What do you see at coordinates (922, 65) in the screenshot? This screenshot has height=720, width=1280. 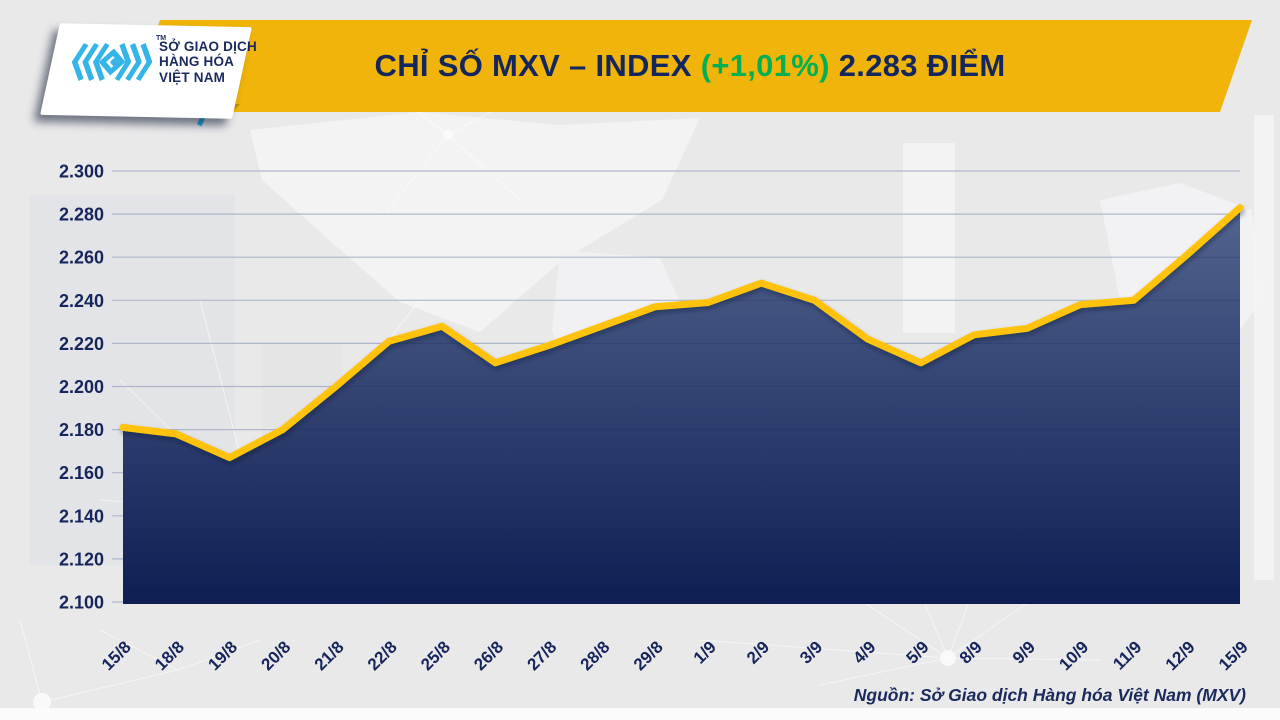 I see `title-index-value: 2.283 ĐIỂM` at bounding box center [922, 65].